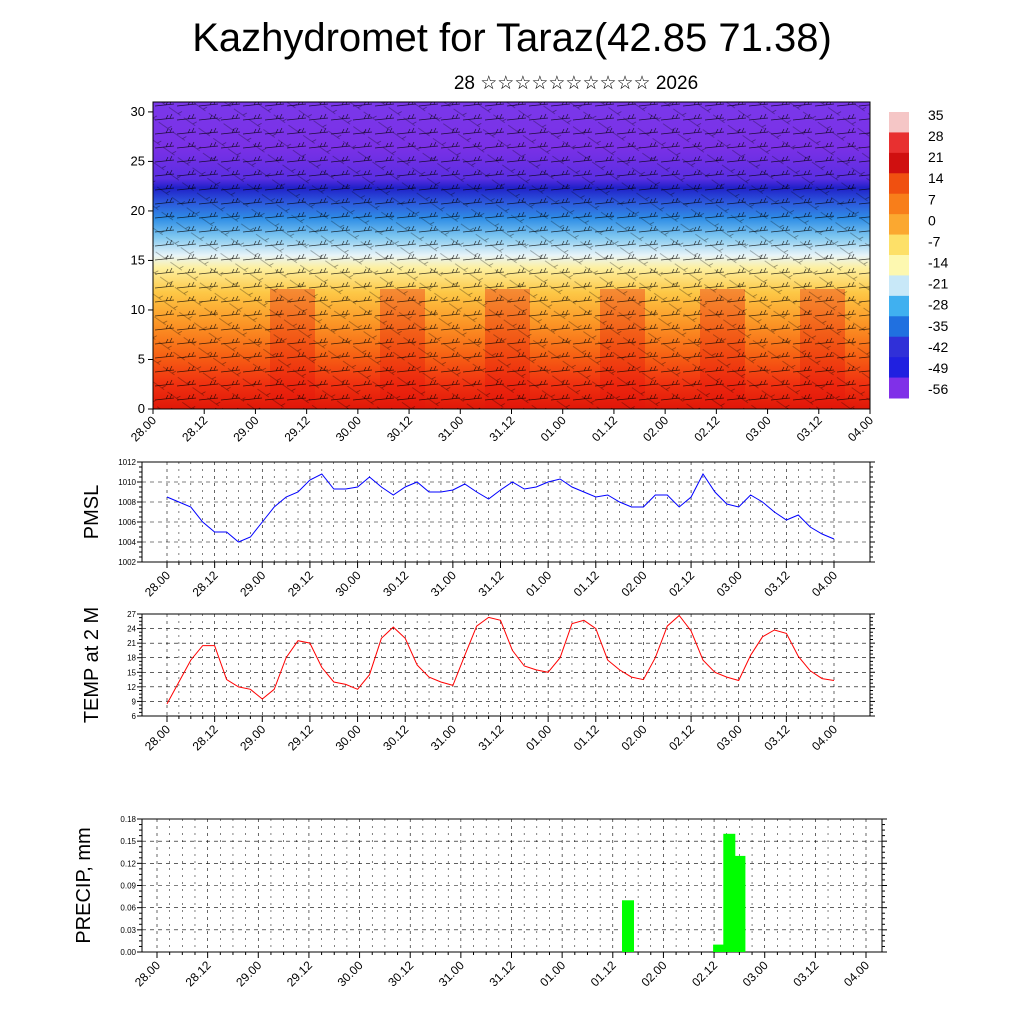 This screenshot has height=1024, width=1024. What do you see at coordinates (141, 358) in the screenshot?
I see `y-tick-label: 5` at bounding box center [141, 358].